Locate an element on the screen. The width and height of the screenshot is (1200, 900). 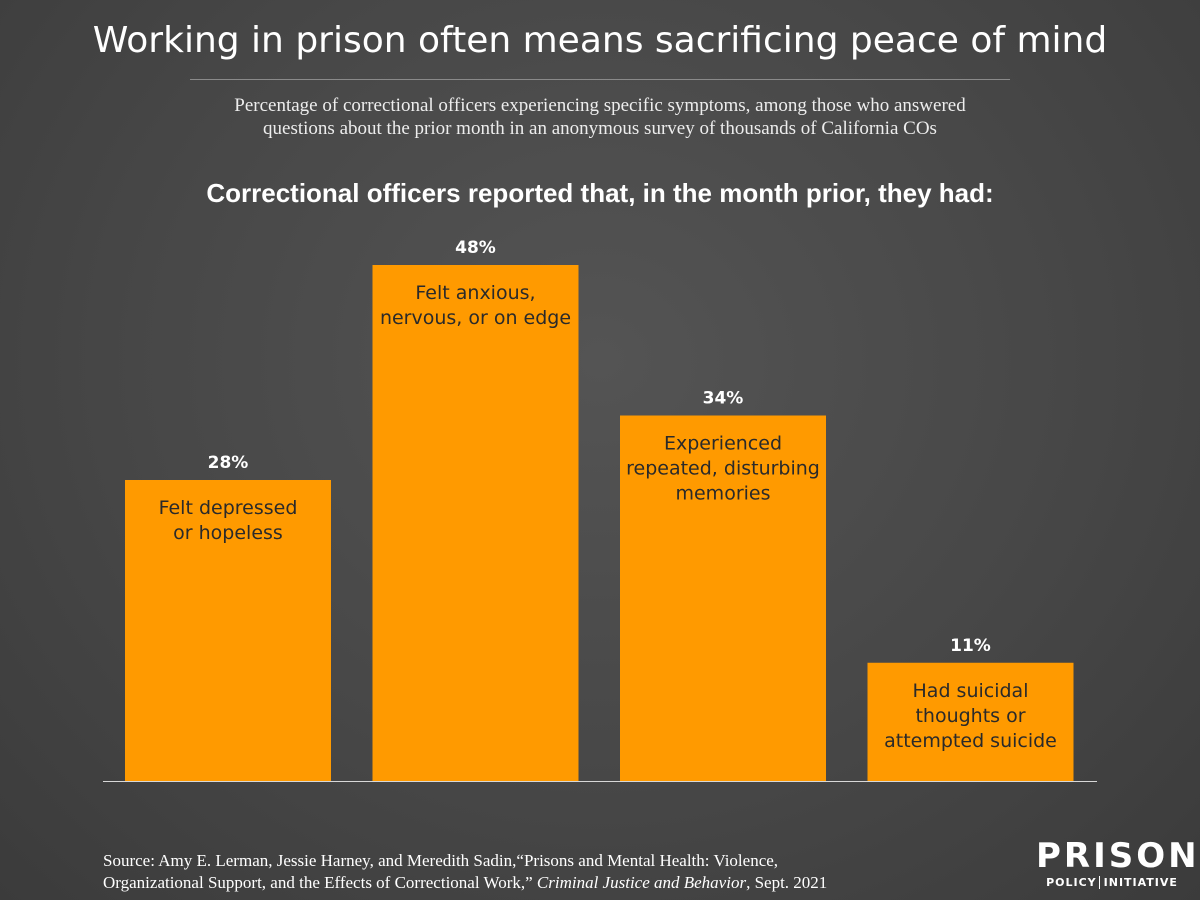
title-divider is located at coordinates (600, 79).